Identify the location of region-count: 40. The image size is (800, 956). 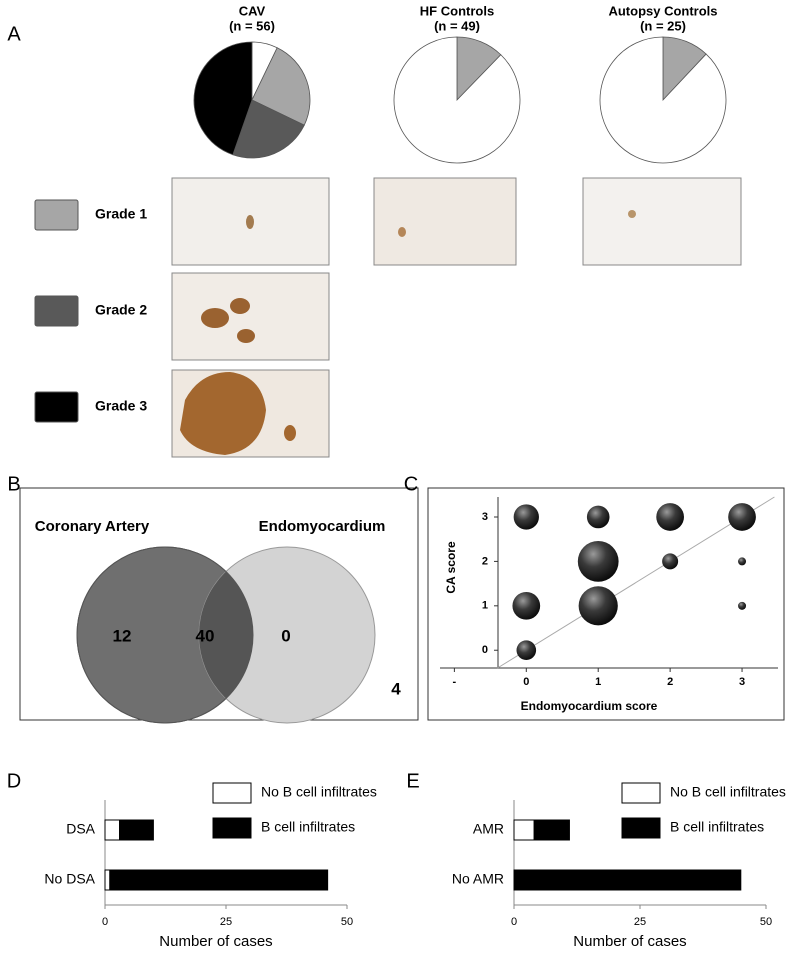
(205, 635).